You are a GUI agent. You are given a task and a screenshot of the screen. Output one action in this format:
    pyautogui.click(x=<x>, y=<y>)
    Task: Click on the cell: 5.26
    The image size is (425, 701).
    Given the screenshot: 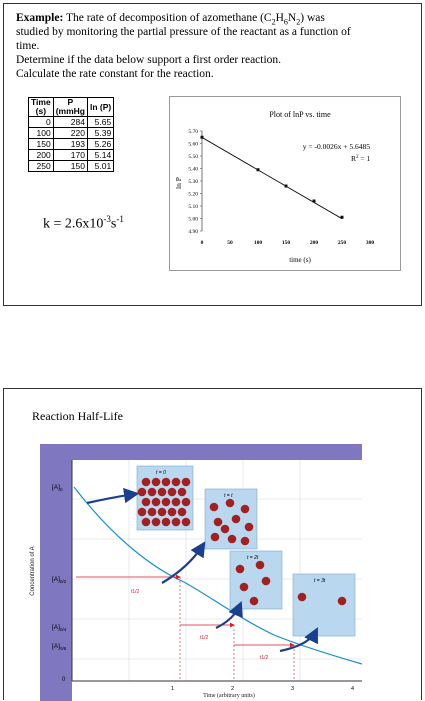 What is the action you would take?
    pyautogui.click(x=100, y=144)
    